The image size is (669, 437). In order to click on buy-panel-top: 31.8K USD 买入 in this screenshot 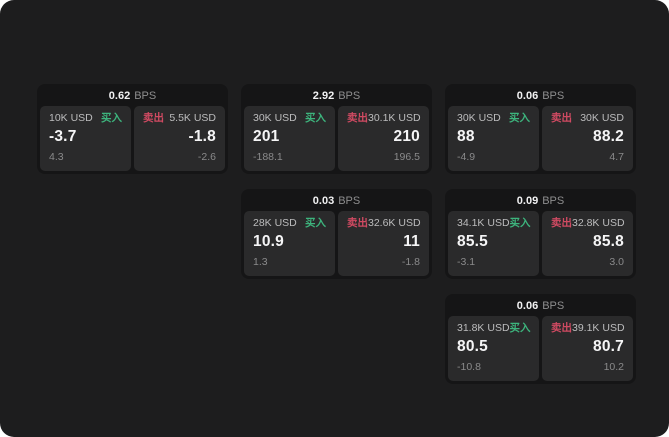, I will do `click(494, 328)`.